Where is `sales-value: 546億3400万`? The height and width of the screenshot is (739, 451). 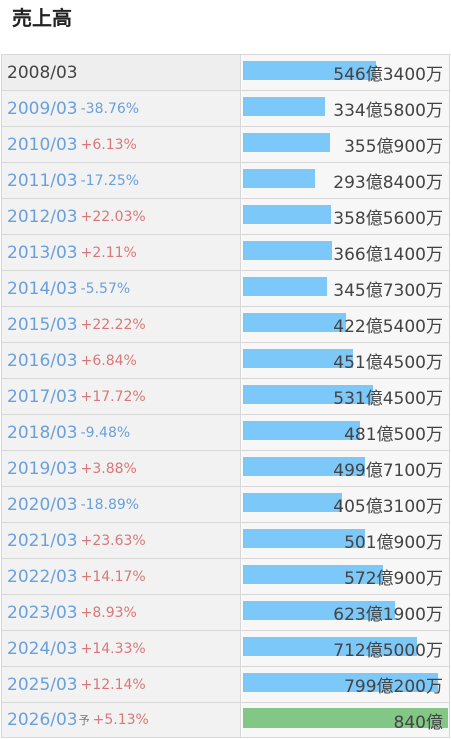
sales-value: 546億3400万 is located at coordinates (388, 75).